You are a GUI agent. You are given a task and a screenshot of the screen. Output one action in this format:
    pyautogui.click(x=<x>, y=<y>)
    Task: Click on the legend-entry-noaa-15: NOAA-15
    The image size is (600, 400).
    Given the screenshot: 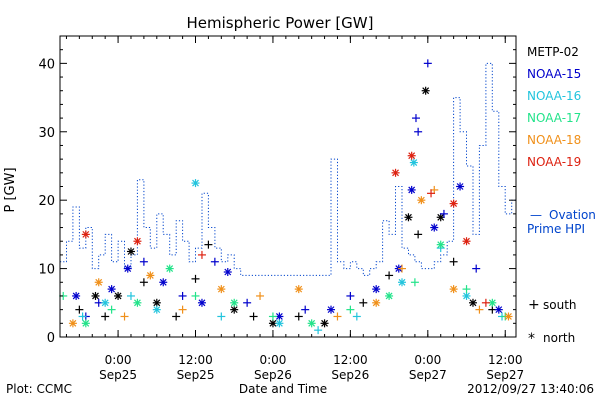 What is the action you would take?
    pyautogui.click(x=554, y=74)
    